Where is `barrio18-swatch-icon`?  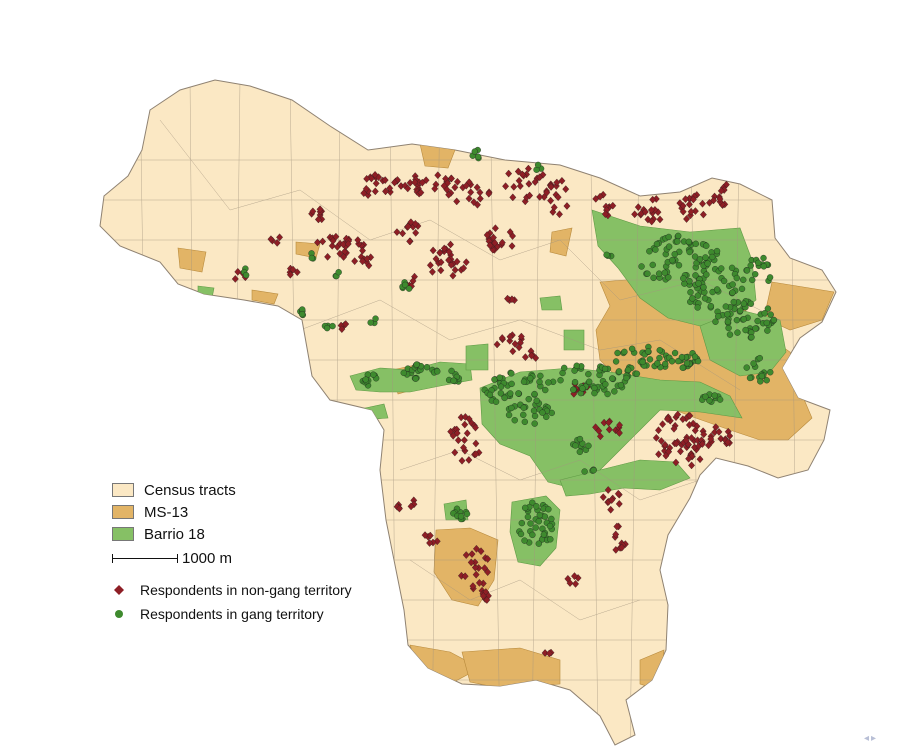
barrio18-swatch-icon is located at coordinates (123, 534).